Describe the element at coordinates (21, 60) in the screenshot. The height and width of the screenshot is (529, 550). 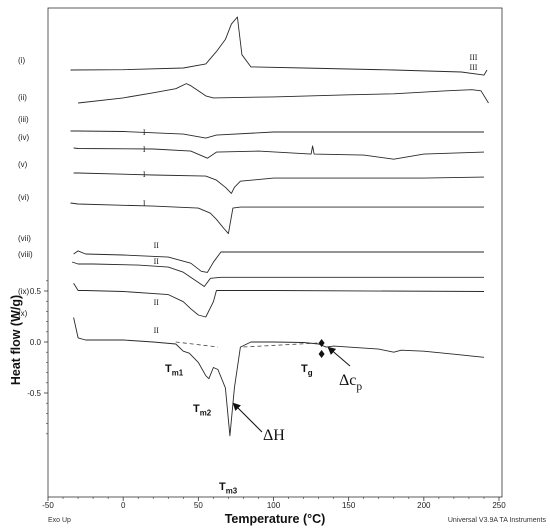
I see `curve-label-1: (i)` at that location.